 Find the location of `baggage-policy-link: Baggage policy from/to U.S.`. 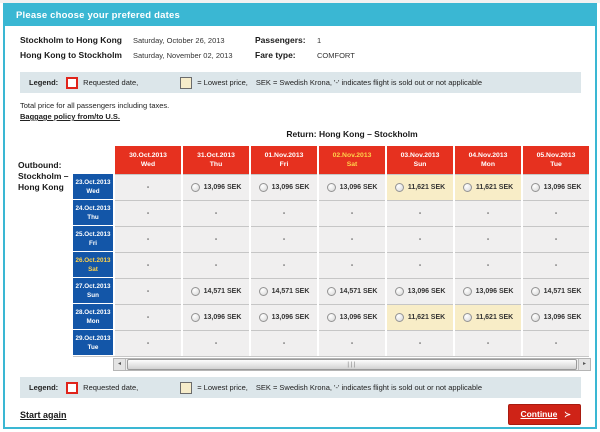

baggage-policy-link: Baggage policy from/to U.S. is located at coordinates (70, 116).